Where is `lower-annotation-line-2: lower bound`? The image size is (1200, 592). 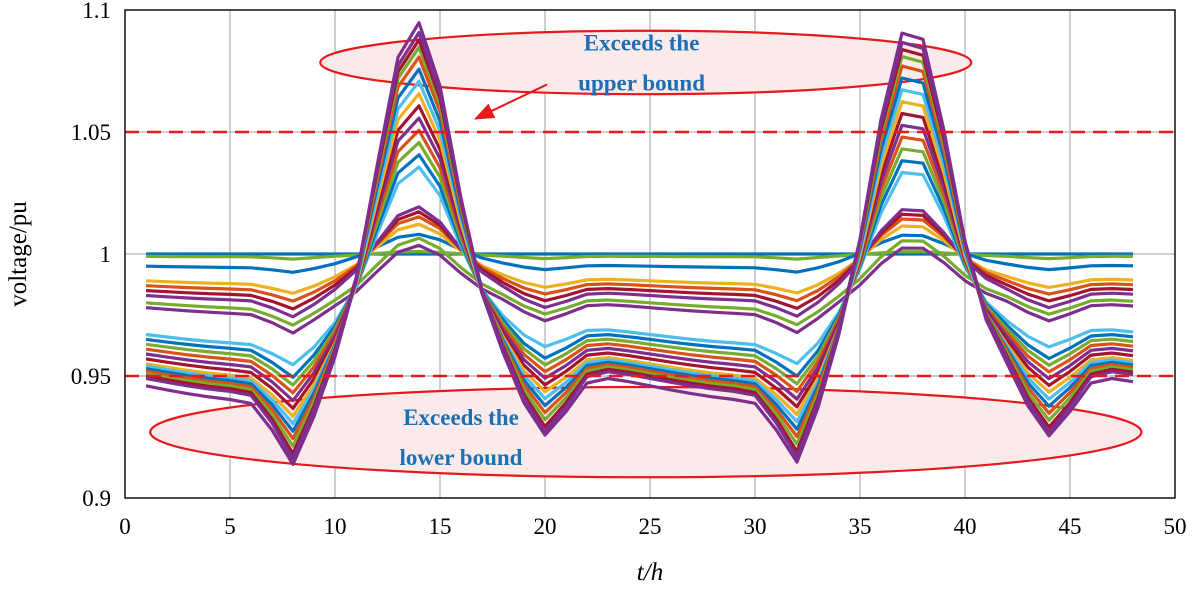
lower-annotation-line-2: lower bound is located at coordinates (461, 457).